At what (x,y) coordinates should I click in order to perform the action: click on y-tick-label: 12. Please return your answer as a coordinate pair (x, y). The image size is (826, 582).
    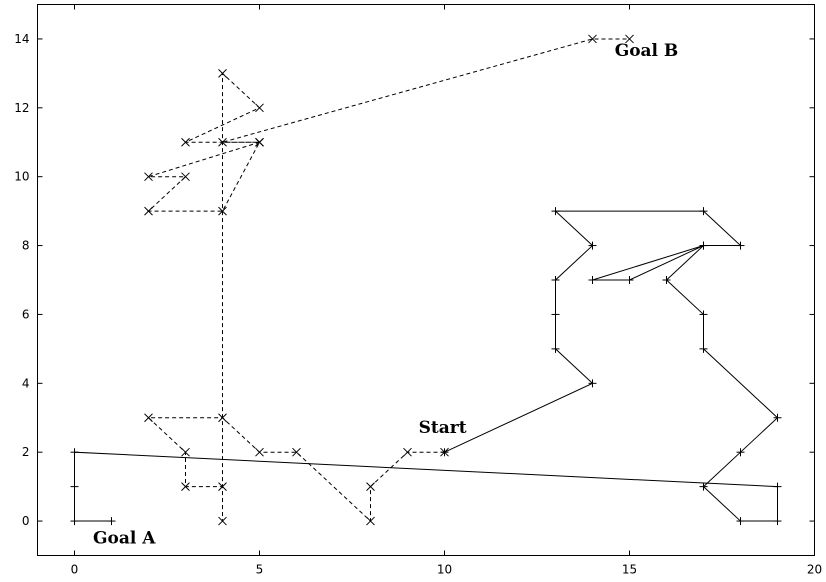
    Looking at the image, I should click on (21, 108).